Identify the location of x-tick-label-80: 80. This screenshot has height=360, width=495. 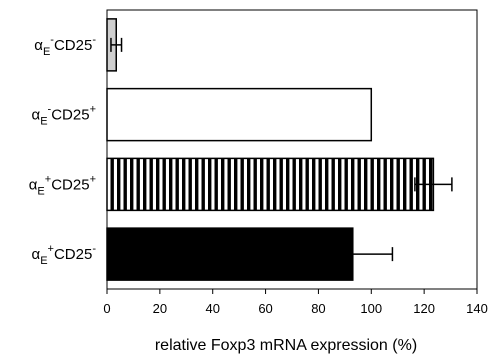
(318, 308).